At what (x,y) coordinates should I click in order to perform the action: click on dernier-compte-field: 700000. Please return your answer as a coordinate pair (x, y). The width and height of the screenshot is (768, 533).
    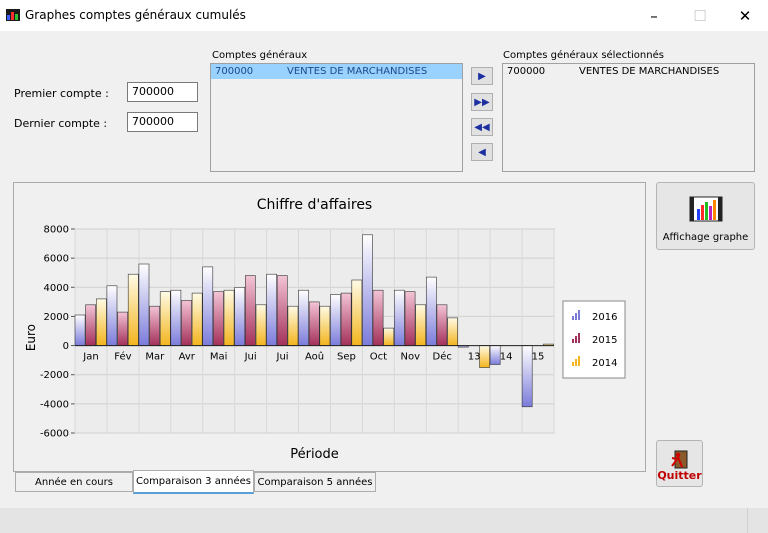
    Looking at the image, I should click on (162, 122).